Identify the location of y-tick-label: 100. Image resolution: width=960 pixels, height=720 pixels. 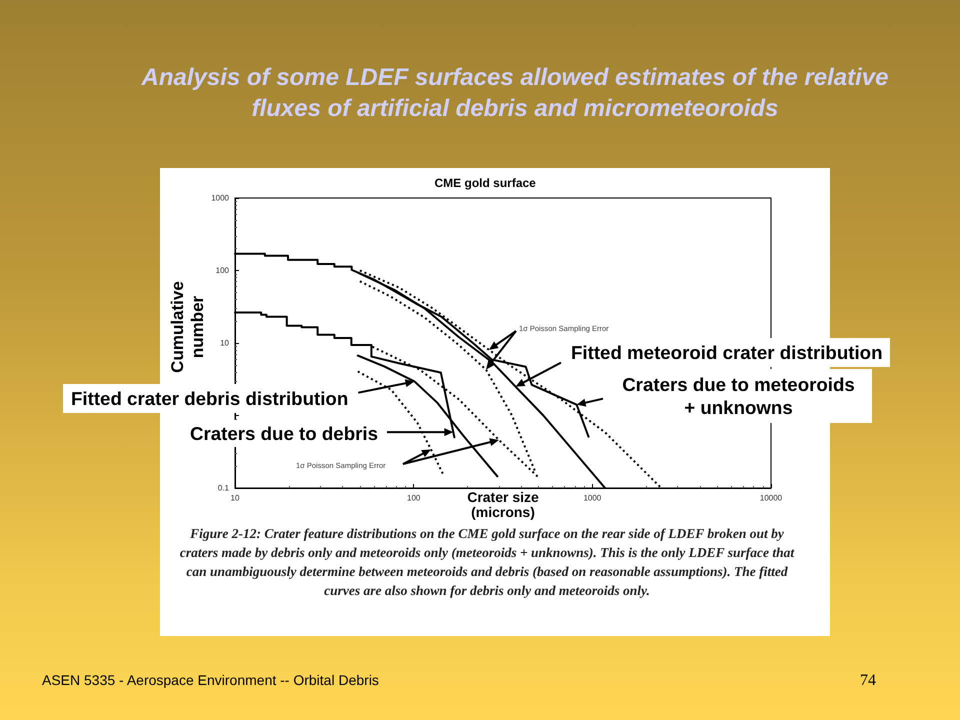
(223, 270).